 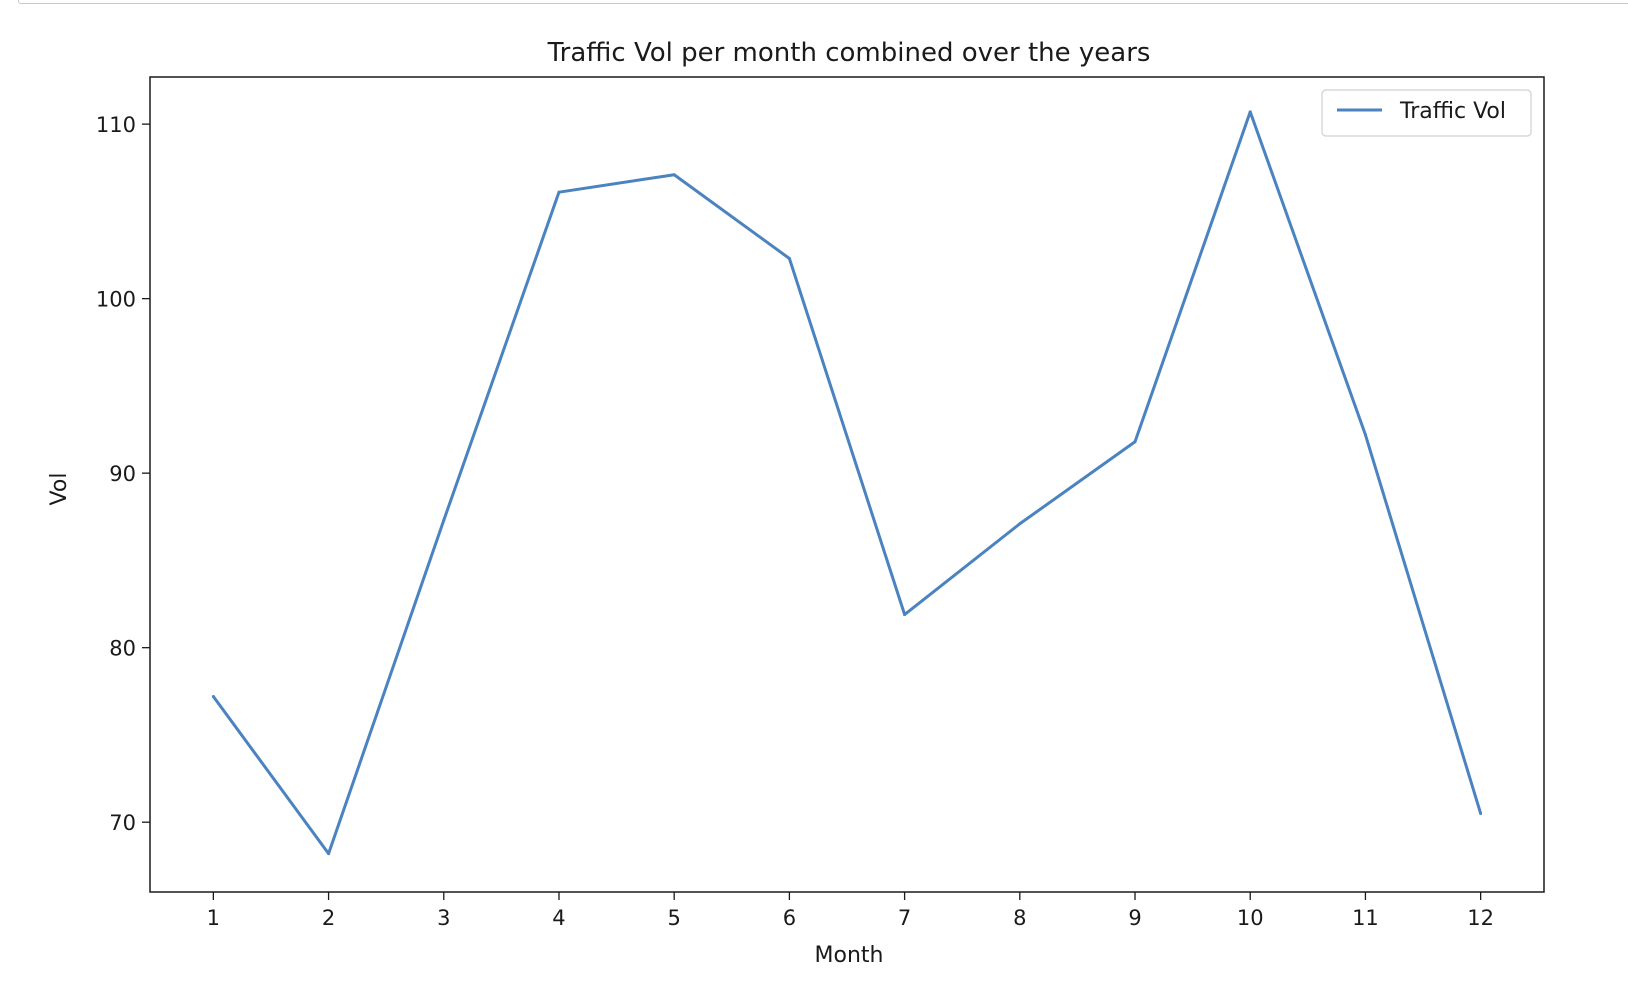 What do you see at coordinates (122, 823) in the screenshot?
I see `y-tick-label: 70` at bounding box center [122, 823].